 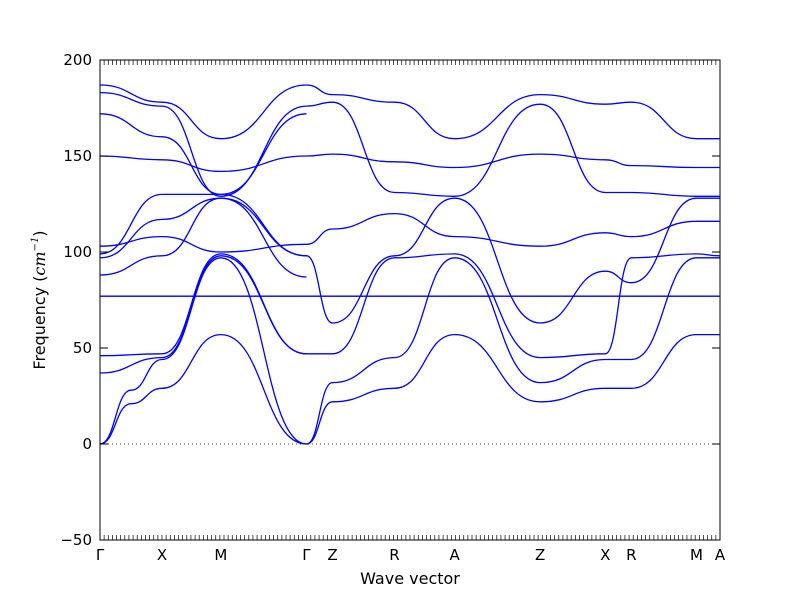 I want to click on y-axis-label-close: ), so click(x=39, y=233).